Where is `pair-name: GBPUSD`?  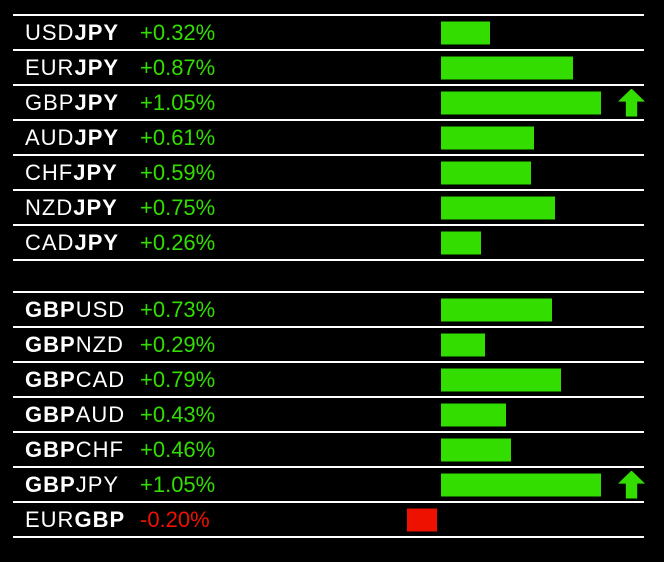 pair-name: GBPUSD is located at coordinates (75, 309).